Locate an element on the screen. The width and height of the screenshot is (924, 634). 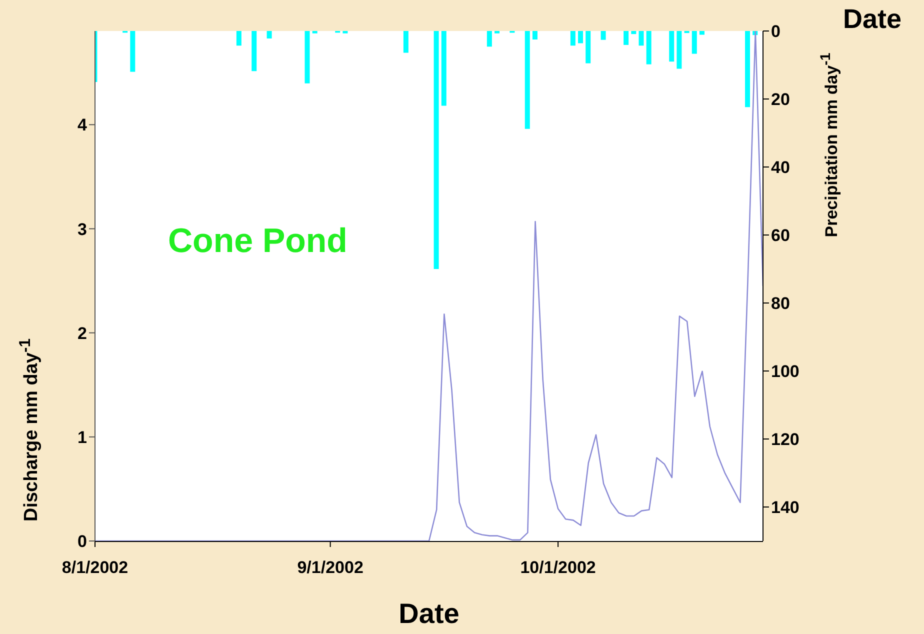
x-tick-label: 9/1/2002 is located at coordinates (330, 568).